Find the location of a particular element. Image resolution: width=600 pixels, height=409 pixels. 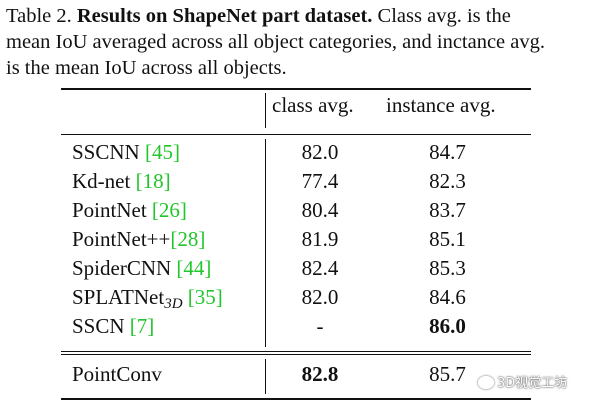

header-column-divider is located at coordinates (265, 110).